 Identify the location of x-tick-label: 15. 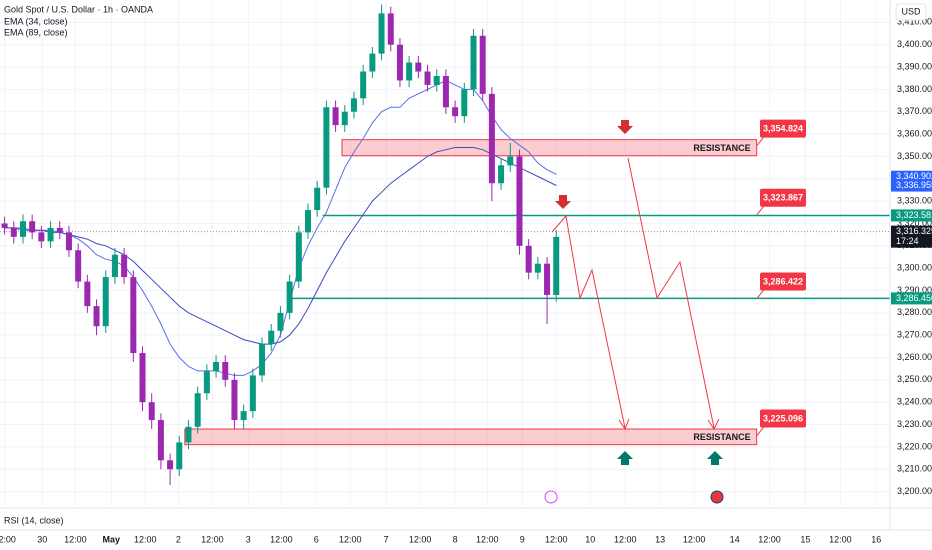
(805, 539).